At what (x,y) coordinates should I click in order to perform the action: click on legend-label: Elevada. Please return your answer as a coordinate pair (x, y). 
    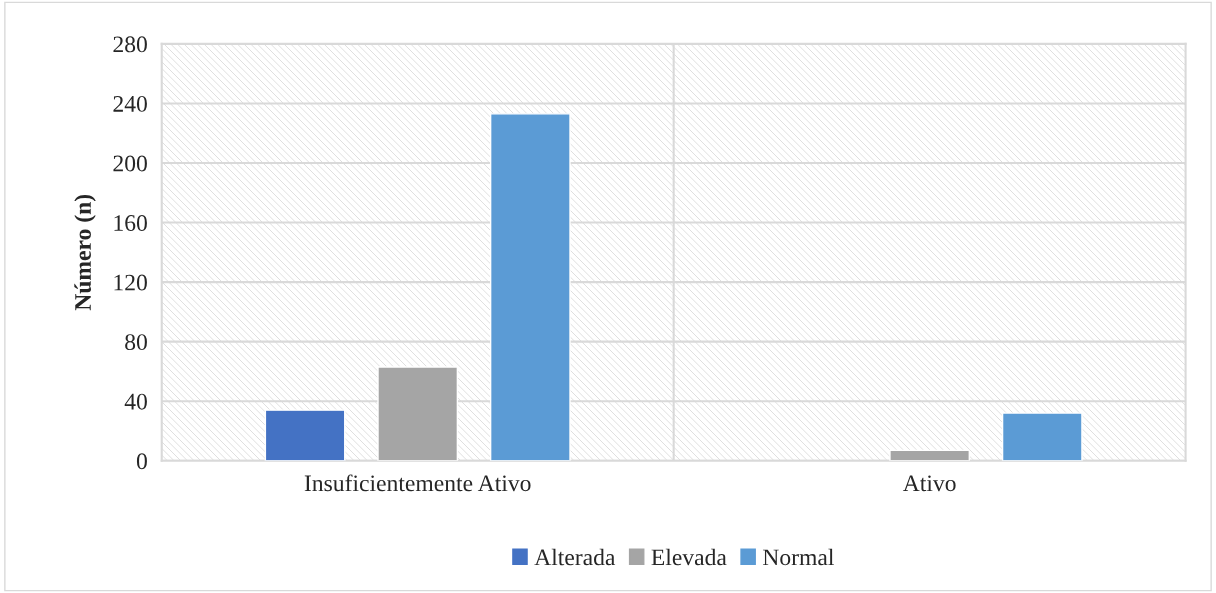
    Looking at the image, I should click on (689, 557).